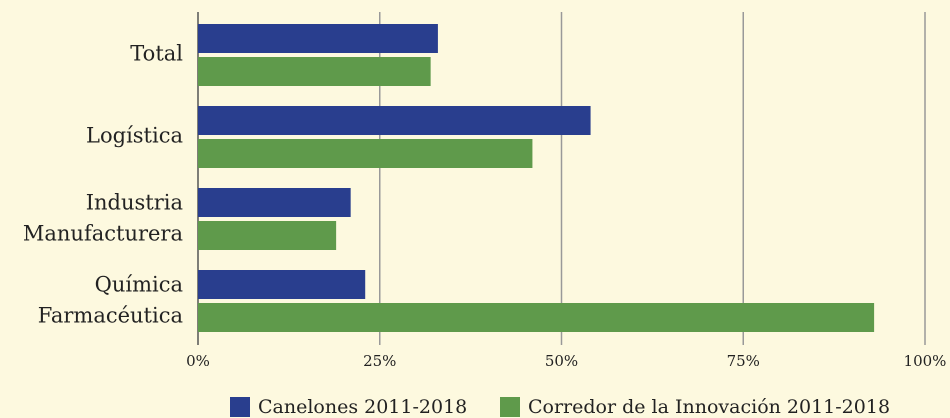  Describe the element at coordinates (379, 361) in the screenshot. I see `x-tick-label: 25%` at that location.